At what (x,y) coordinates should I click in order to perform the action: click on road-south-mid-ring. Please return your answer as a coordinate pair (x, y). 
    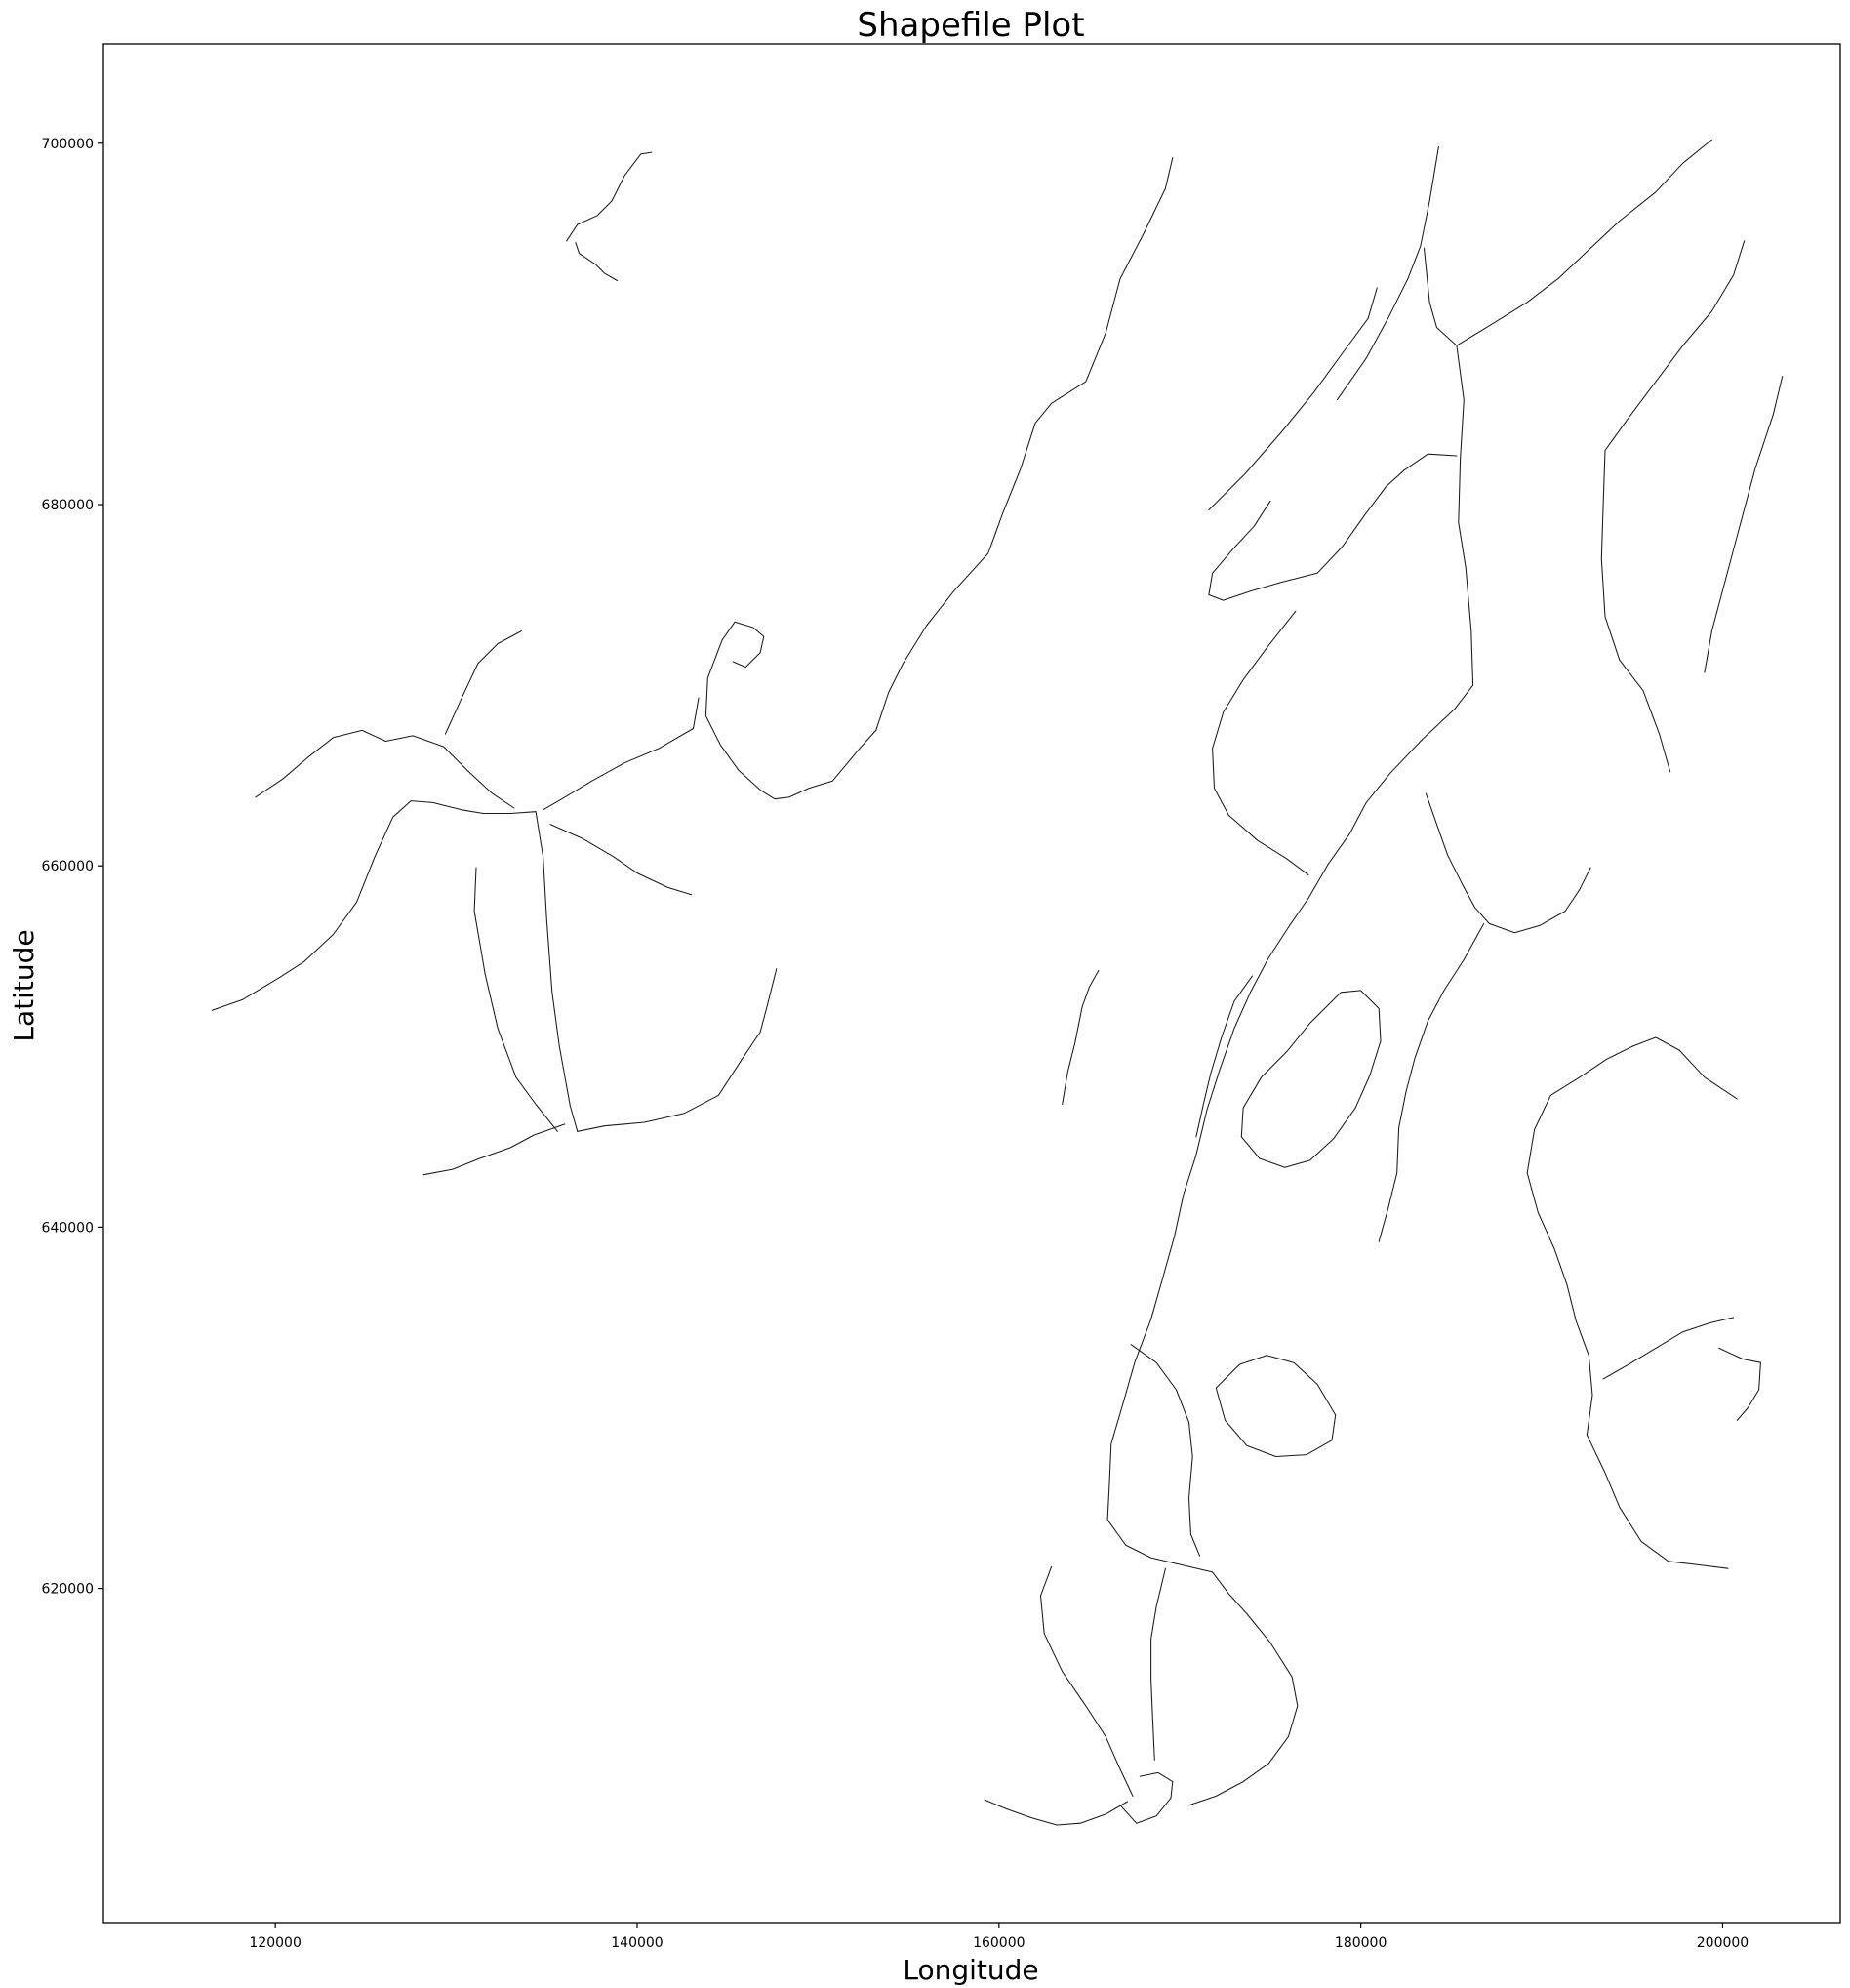
    Looking at the image, I should click on (1276, 1406).